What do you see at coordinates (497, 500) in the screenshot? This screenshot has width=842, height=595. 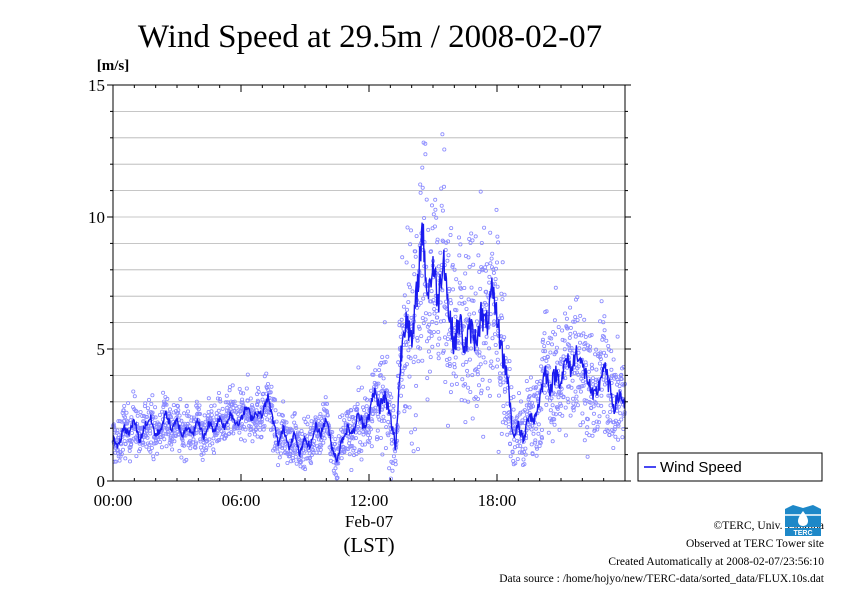 I see `x-tick-label: 18:00` at bounding box center [497, 500].